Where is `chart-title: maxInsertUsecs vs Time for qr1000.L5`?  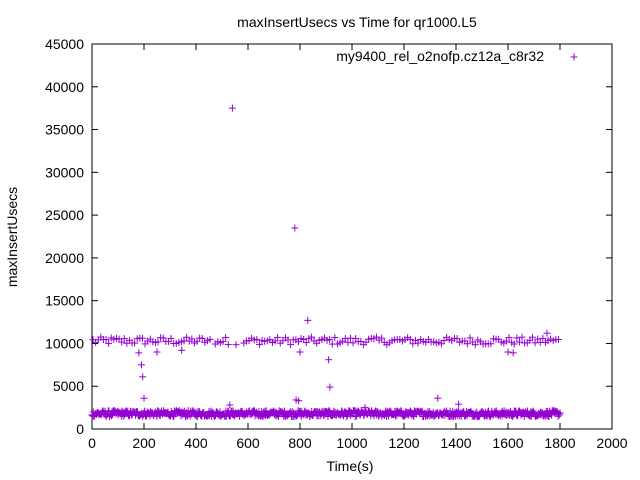 chart-title: maxInsertUsecs vs Time for qr1000.L5 is located at coordinates (357, 22).